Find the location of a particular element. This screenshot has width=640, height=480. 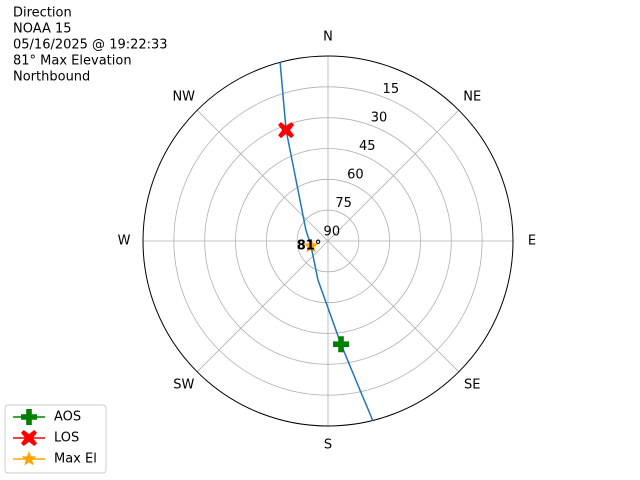

legend: AOS LOS Max El is located at coordinates (55, 439).